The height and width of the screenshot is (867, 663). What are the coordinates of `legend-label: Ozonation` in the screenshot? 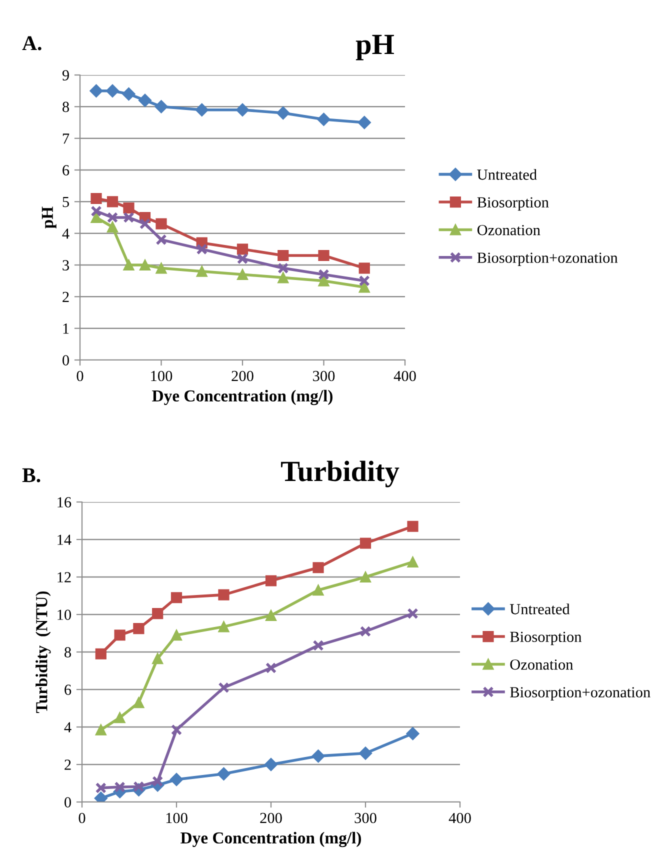 It's located at (542, 664).